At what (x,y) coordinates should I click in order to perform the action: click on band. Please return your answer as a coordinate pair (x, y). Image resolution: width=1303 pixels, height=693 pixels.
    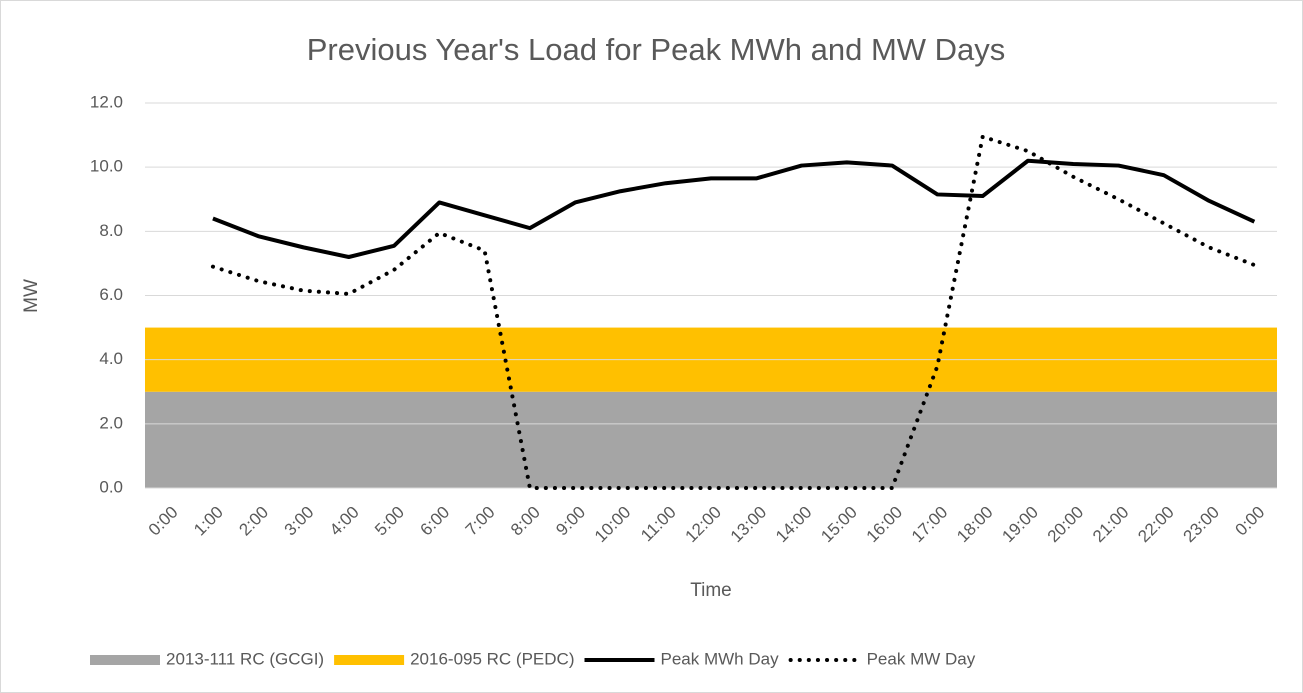
    Looking at the image, I should click on (711, 439).